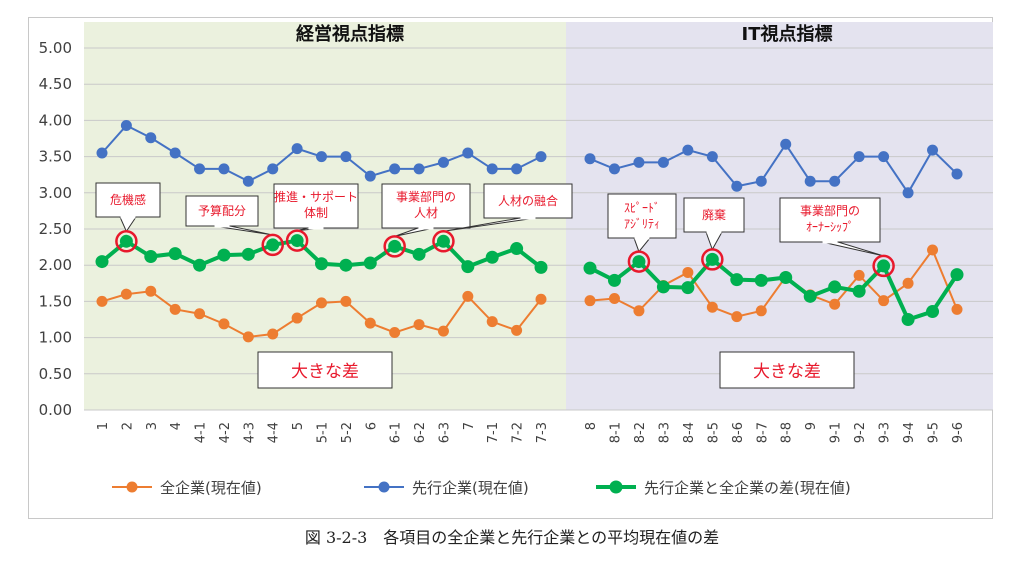  What do you see at coordinates (934, 432) in the screenshot?
I see `x-tick-label: 9-5` at bounding box center [934, 432].